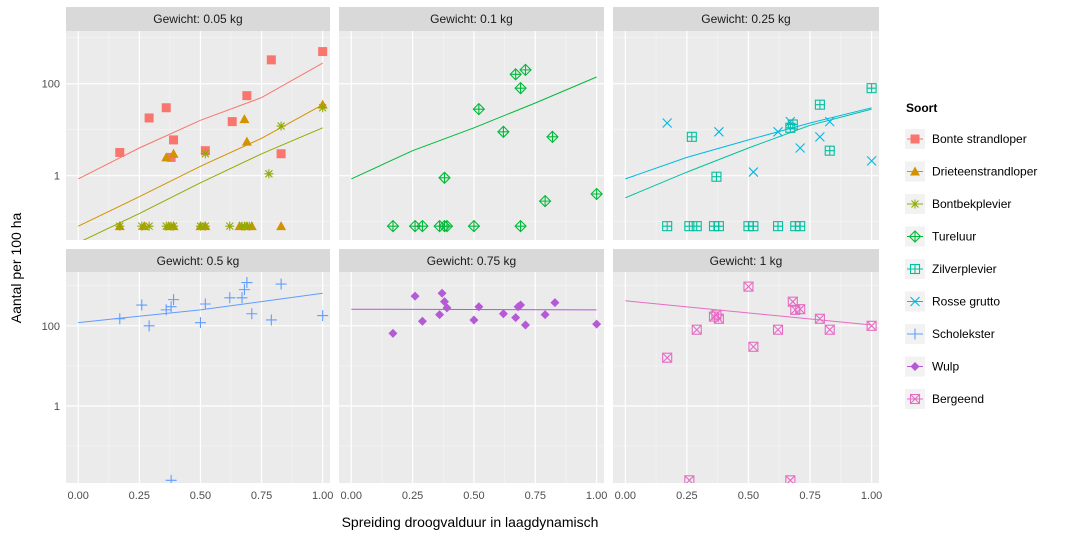 This screenshot has width=1078, height=538. I want to click on y-tick-label: 100, so click(51, 327).